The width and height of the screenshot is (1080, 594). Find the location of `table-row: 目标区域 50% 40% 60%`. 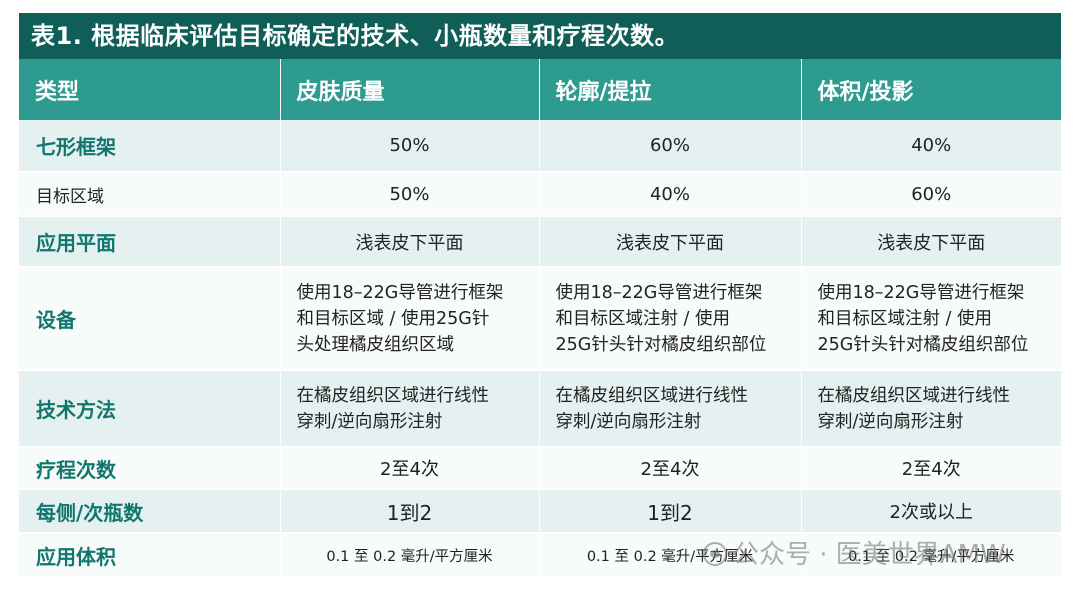

table-row: 目标区域 50% 40% 60% is located at coordinates (540, 194).